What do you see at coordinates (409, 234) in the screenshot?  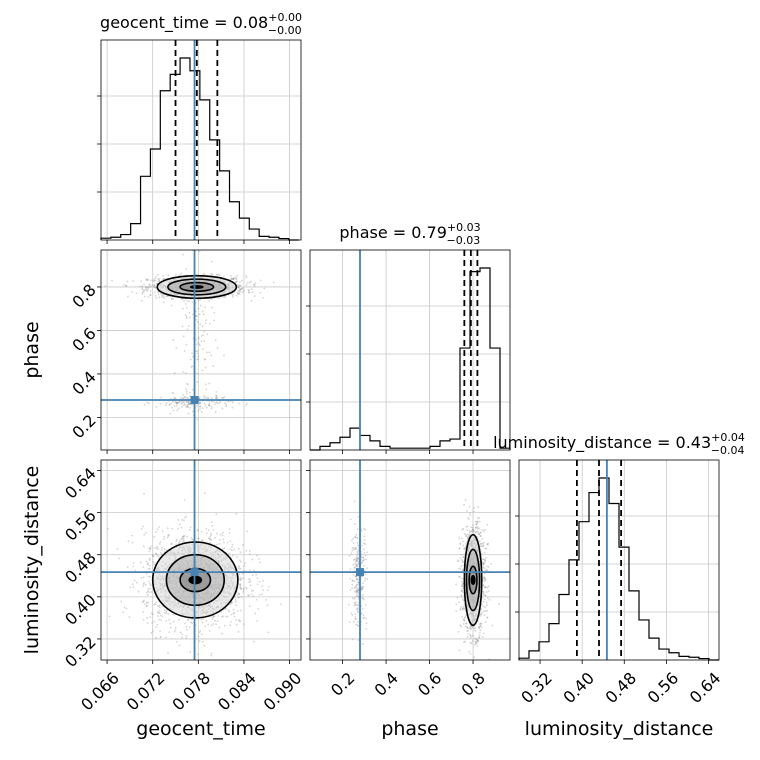 I see `title-phase: phase = 0.79+0.03 −0.03` at bounding box center [409, 234].